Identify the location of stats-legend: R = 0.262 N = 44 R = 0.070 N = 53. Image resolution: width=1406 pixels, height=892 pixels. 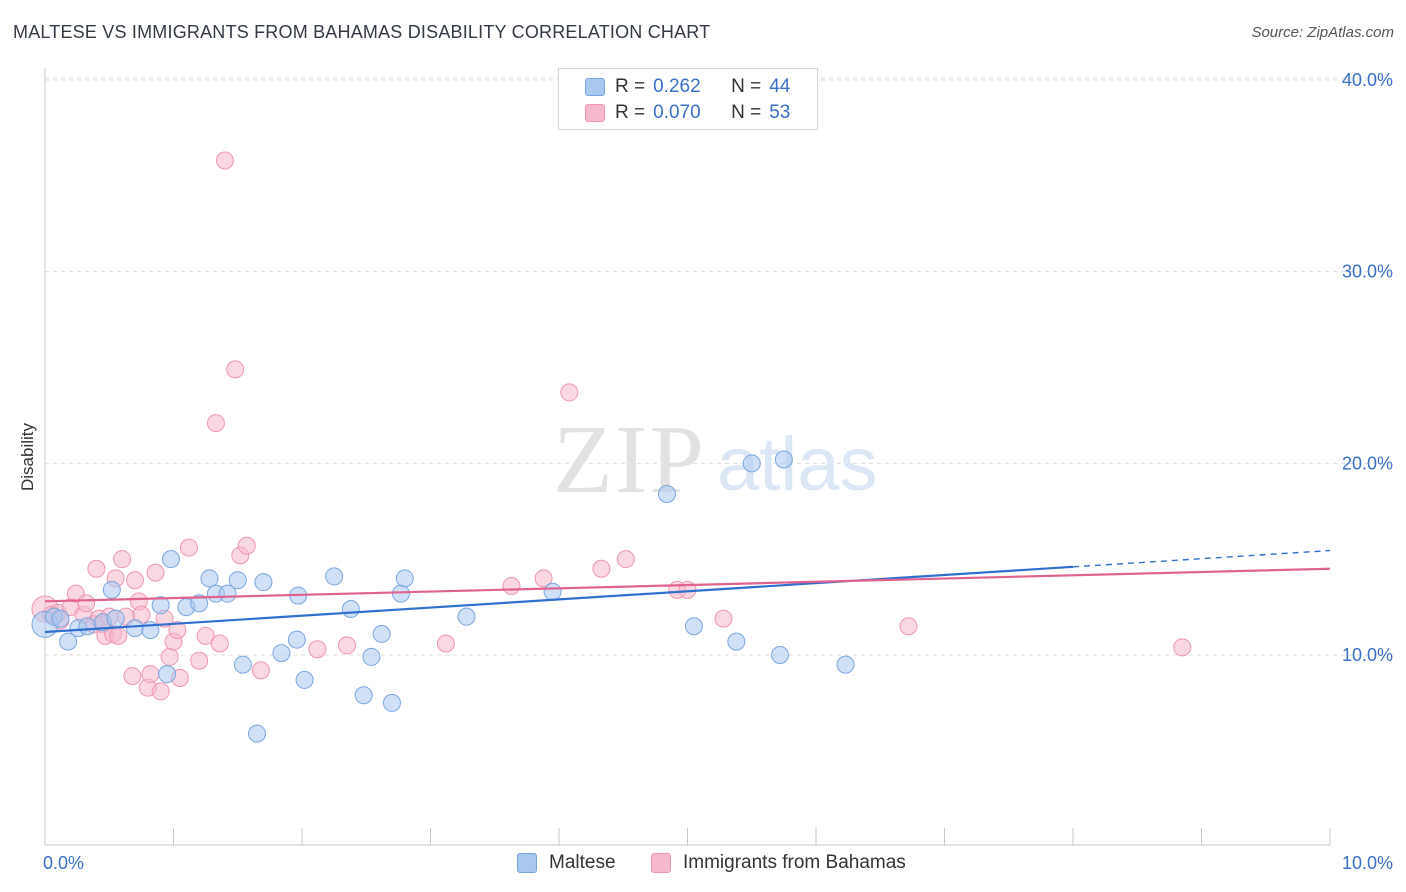
(688, 99).